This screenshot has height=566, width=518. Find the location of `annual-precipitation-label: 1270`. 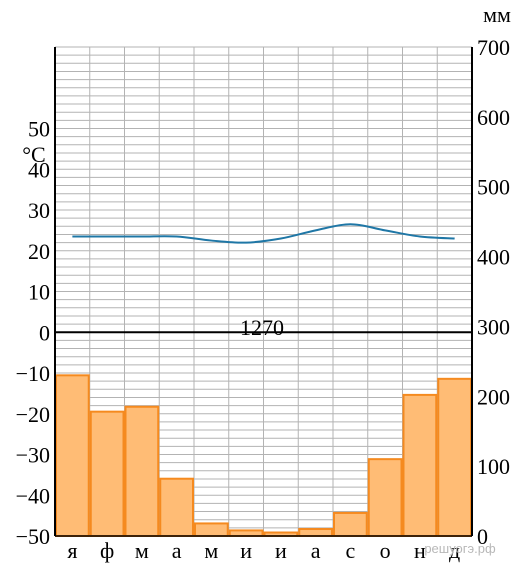

annual-precipitation-label: 1270 is located at coordinates (262, 327).